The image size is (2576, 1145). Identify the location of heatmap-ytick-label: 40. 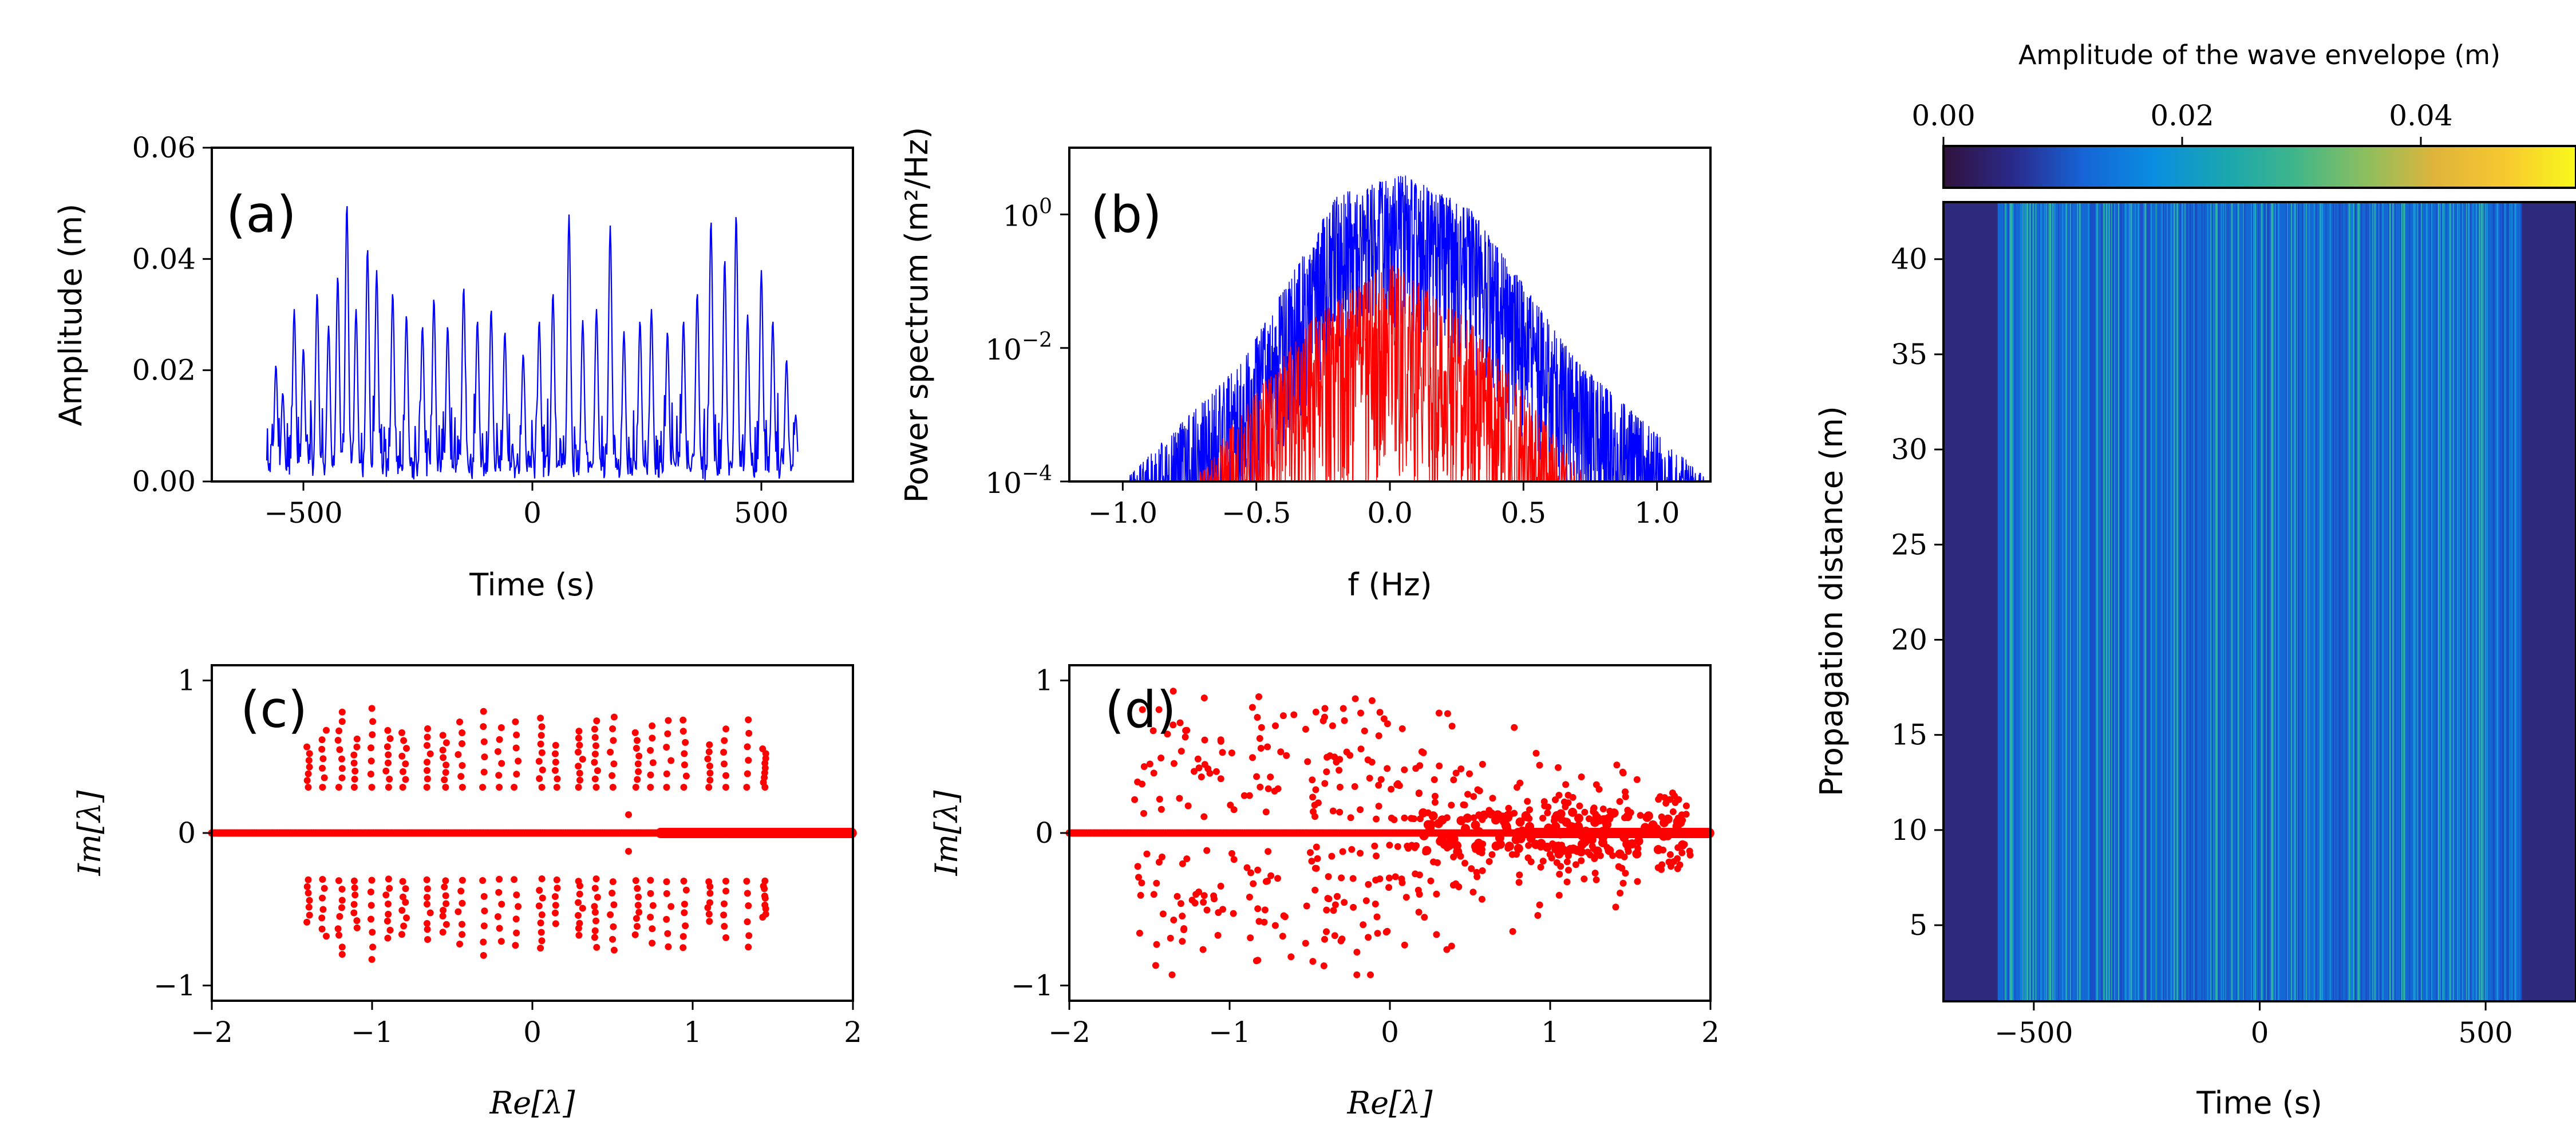
(1909, 259).